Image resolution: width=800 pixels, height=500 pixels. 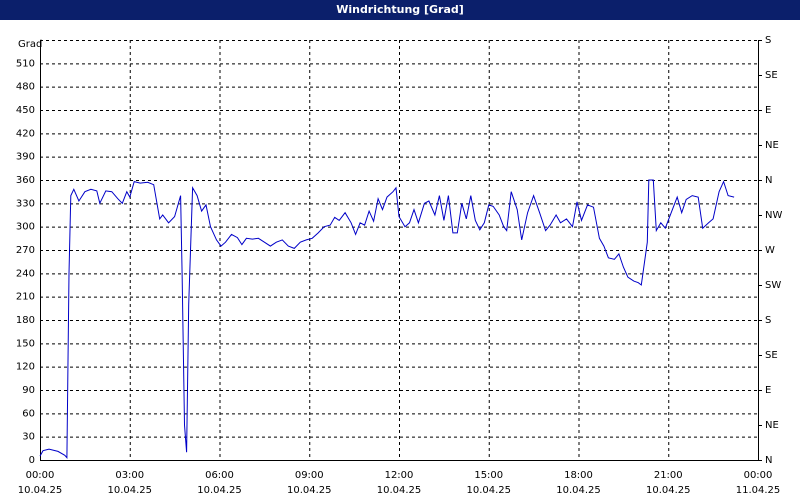 What do you see at coordinates (488, 475) in the screenshot?
I see `x-tick-label: 15:00` at bounding box center [488, 475].